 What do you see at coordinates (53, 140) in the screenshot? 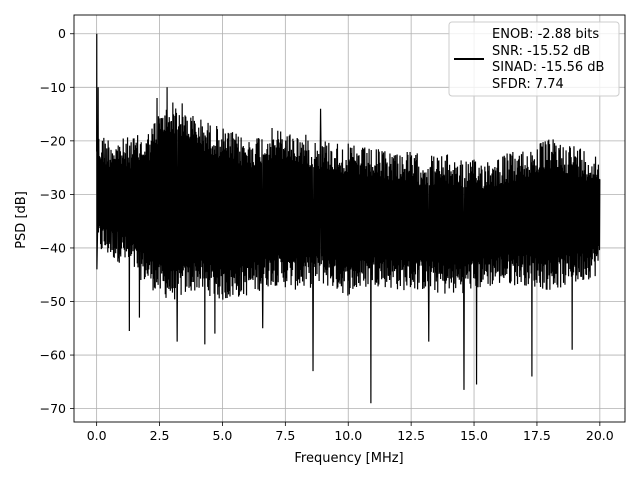
I see `y-tick-label: −20` at bounding box center [53, 140].